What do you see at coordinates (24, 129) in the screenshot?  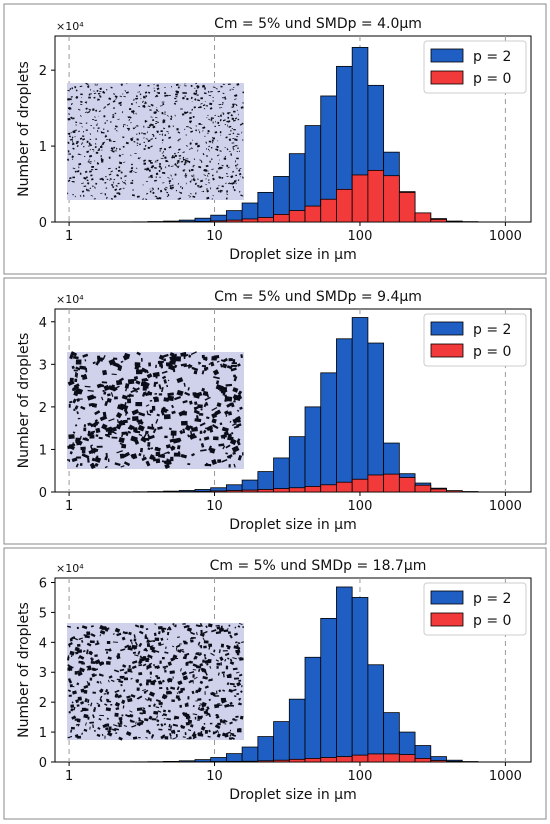 I see `y-axis-label: Number of droplets` at bounding box center [24, 129].